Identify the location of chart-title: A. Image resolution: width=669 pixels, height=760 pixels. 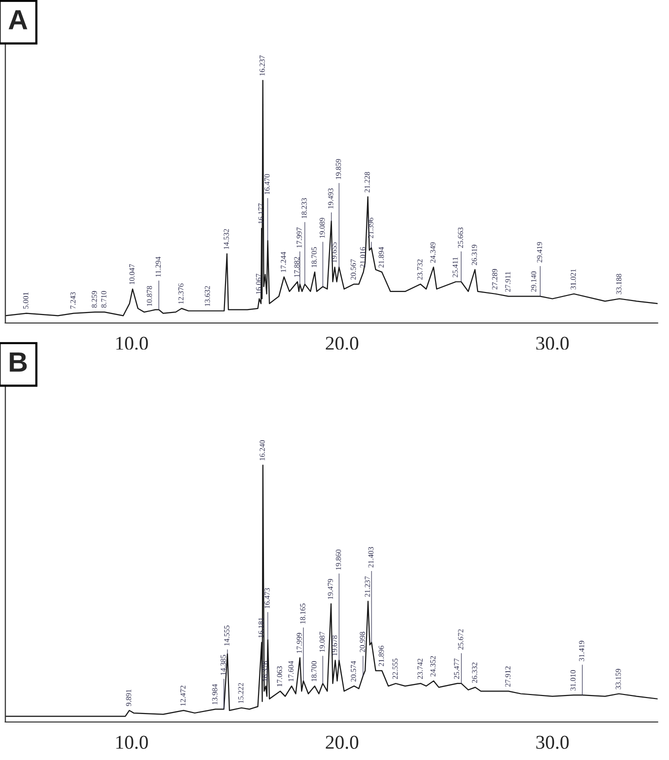
(18, 20).